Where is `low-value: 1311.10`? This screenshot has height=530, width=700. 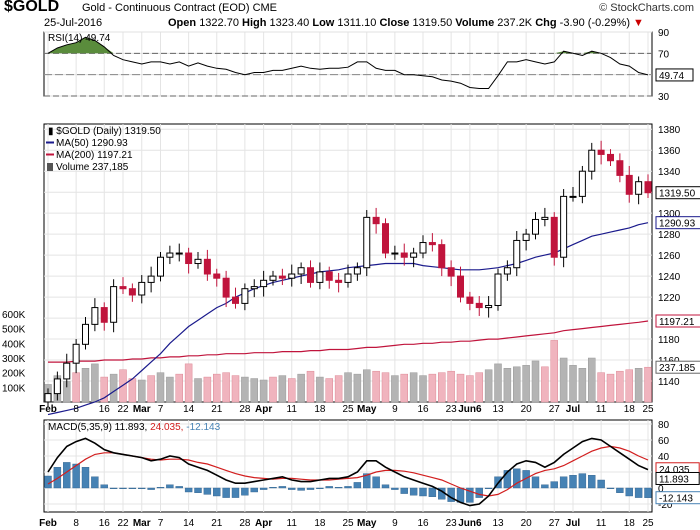 low-value: 1311.10 is located at coordinates (357, 23).